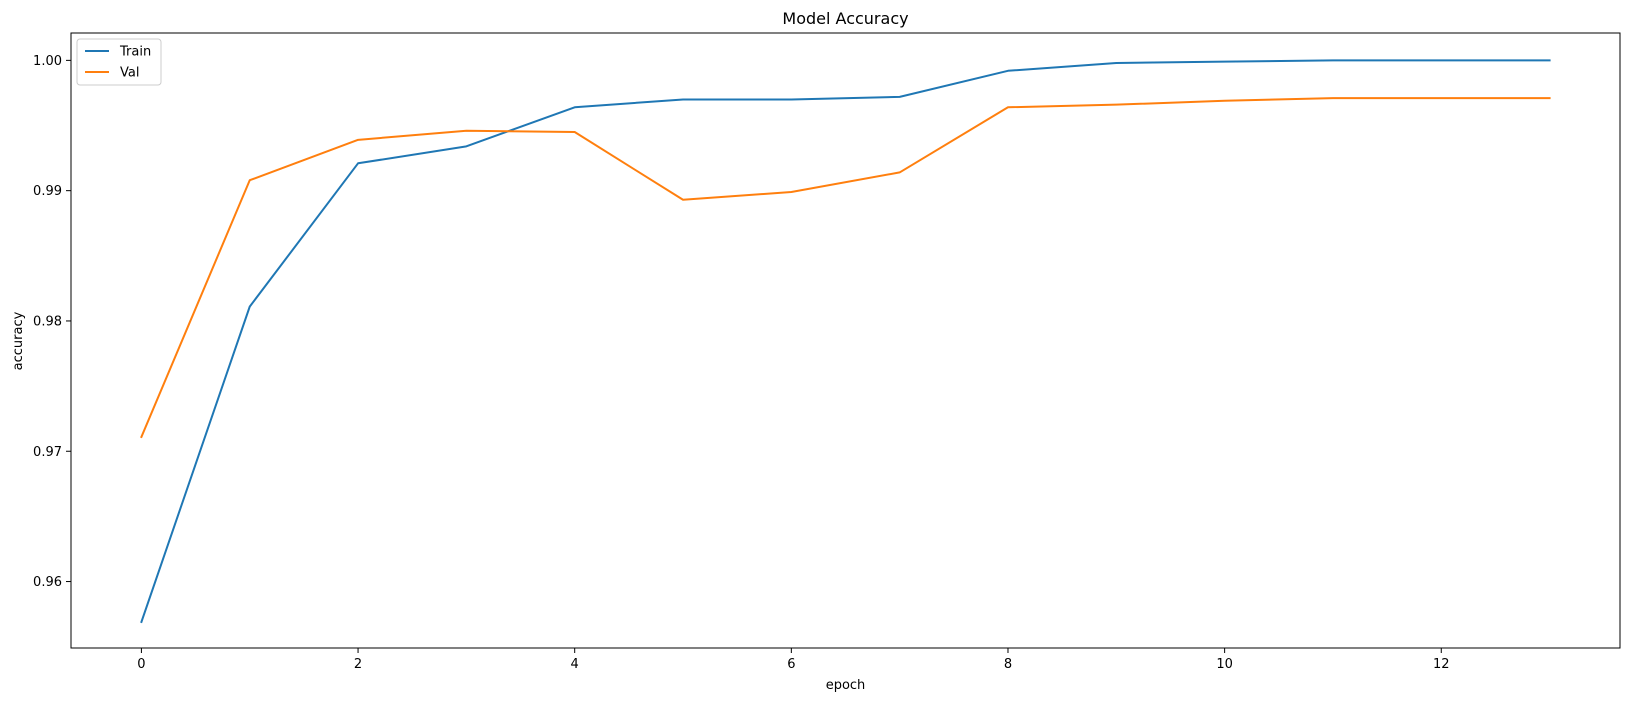 The height and width of the screenshot is (701, 1630). I want to click on legend-label-val: Val, so click(129, 73).